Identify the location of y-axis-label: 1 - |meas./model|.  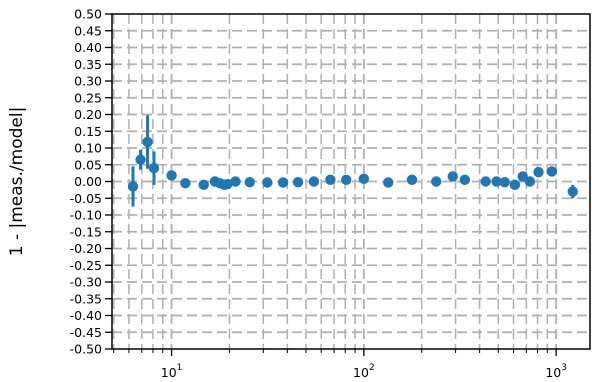
(17, 182).